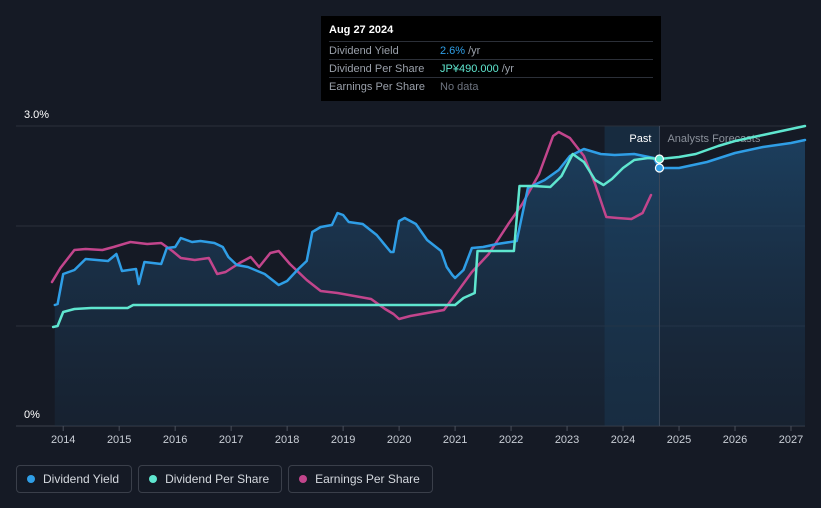 The width and height of the screenshot is (821, 508). Describe the element at coordinates (459, 86) in the screenshot. I see `tooltip-value: No data` at that location.